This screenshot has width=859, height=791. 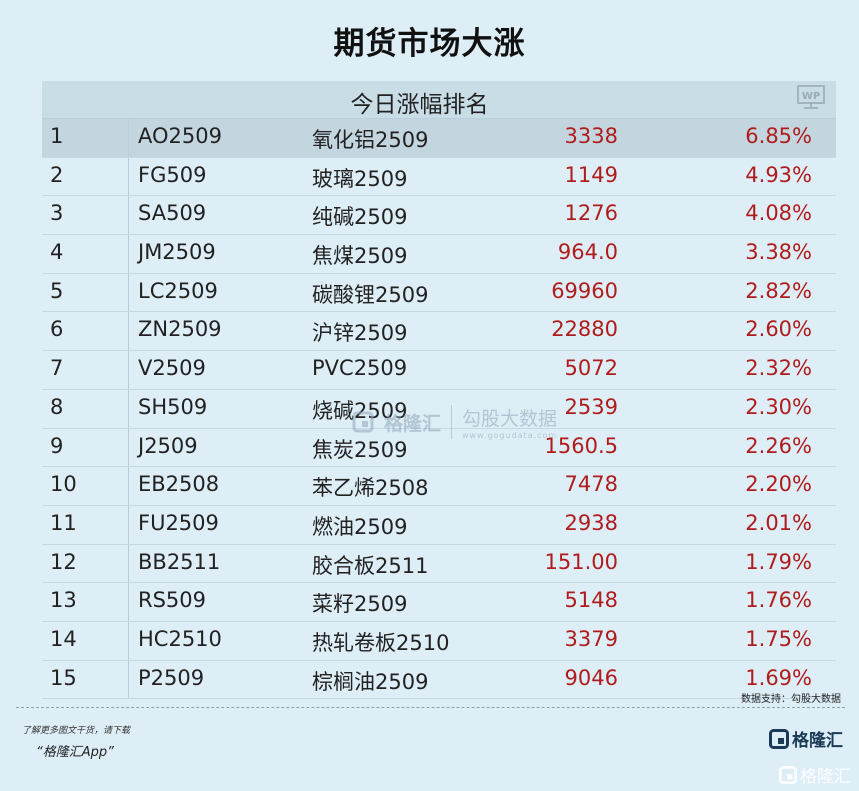 What do you see at coordinates (778, 290) in the screenshot?
I see `change-pct-cell: 2.82%` at bounding box center [778, 290].